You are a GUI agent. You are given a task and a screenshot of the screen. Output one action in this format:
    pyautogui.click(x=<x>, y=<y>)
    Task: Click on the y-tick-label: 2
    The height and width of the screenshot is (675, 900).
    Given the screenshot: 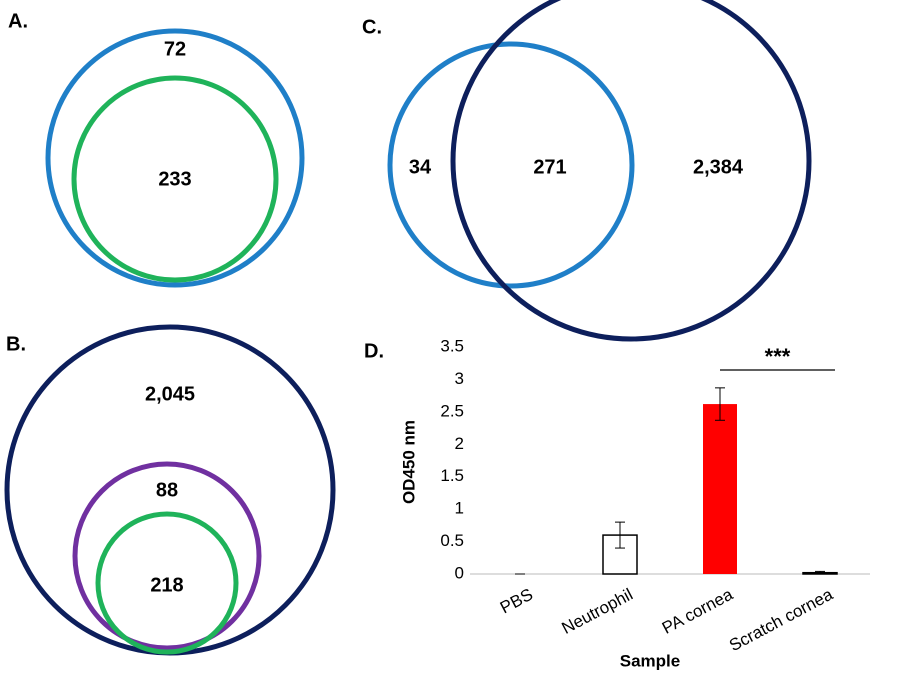 What is the action you would take?
    pyautogui.click(x=459, y=443)
    